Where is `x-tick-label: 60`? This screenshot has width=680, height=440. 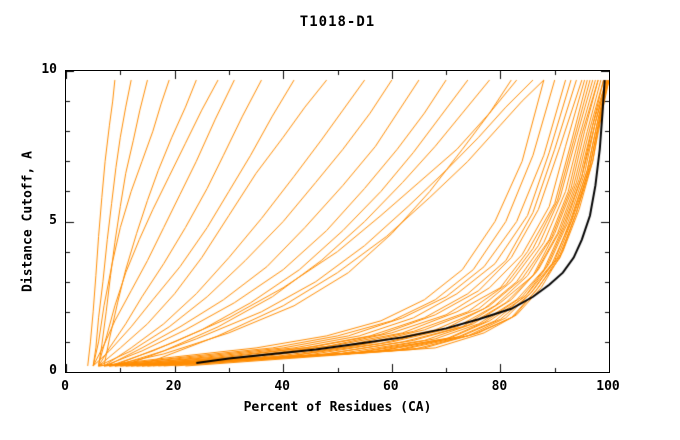 x-tick-label: 60 is located at coordinates (390, 386).